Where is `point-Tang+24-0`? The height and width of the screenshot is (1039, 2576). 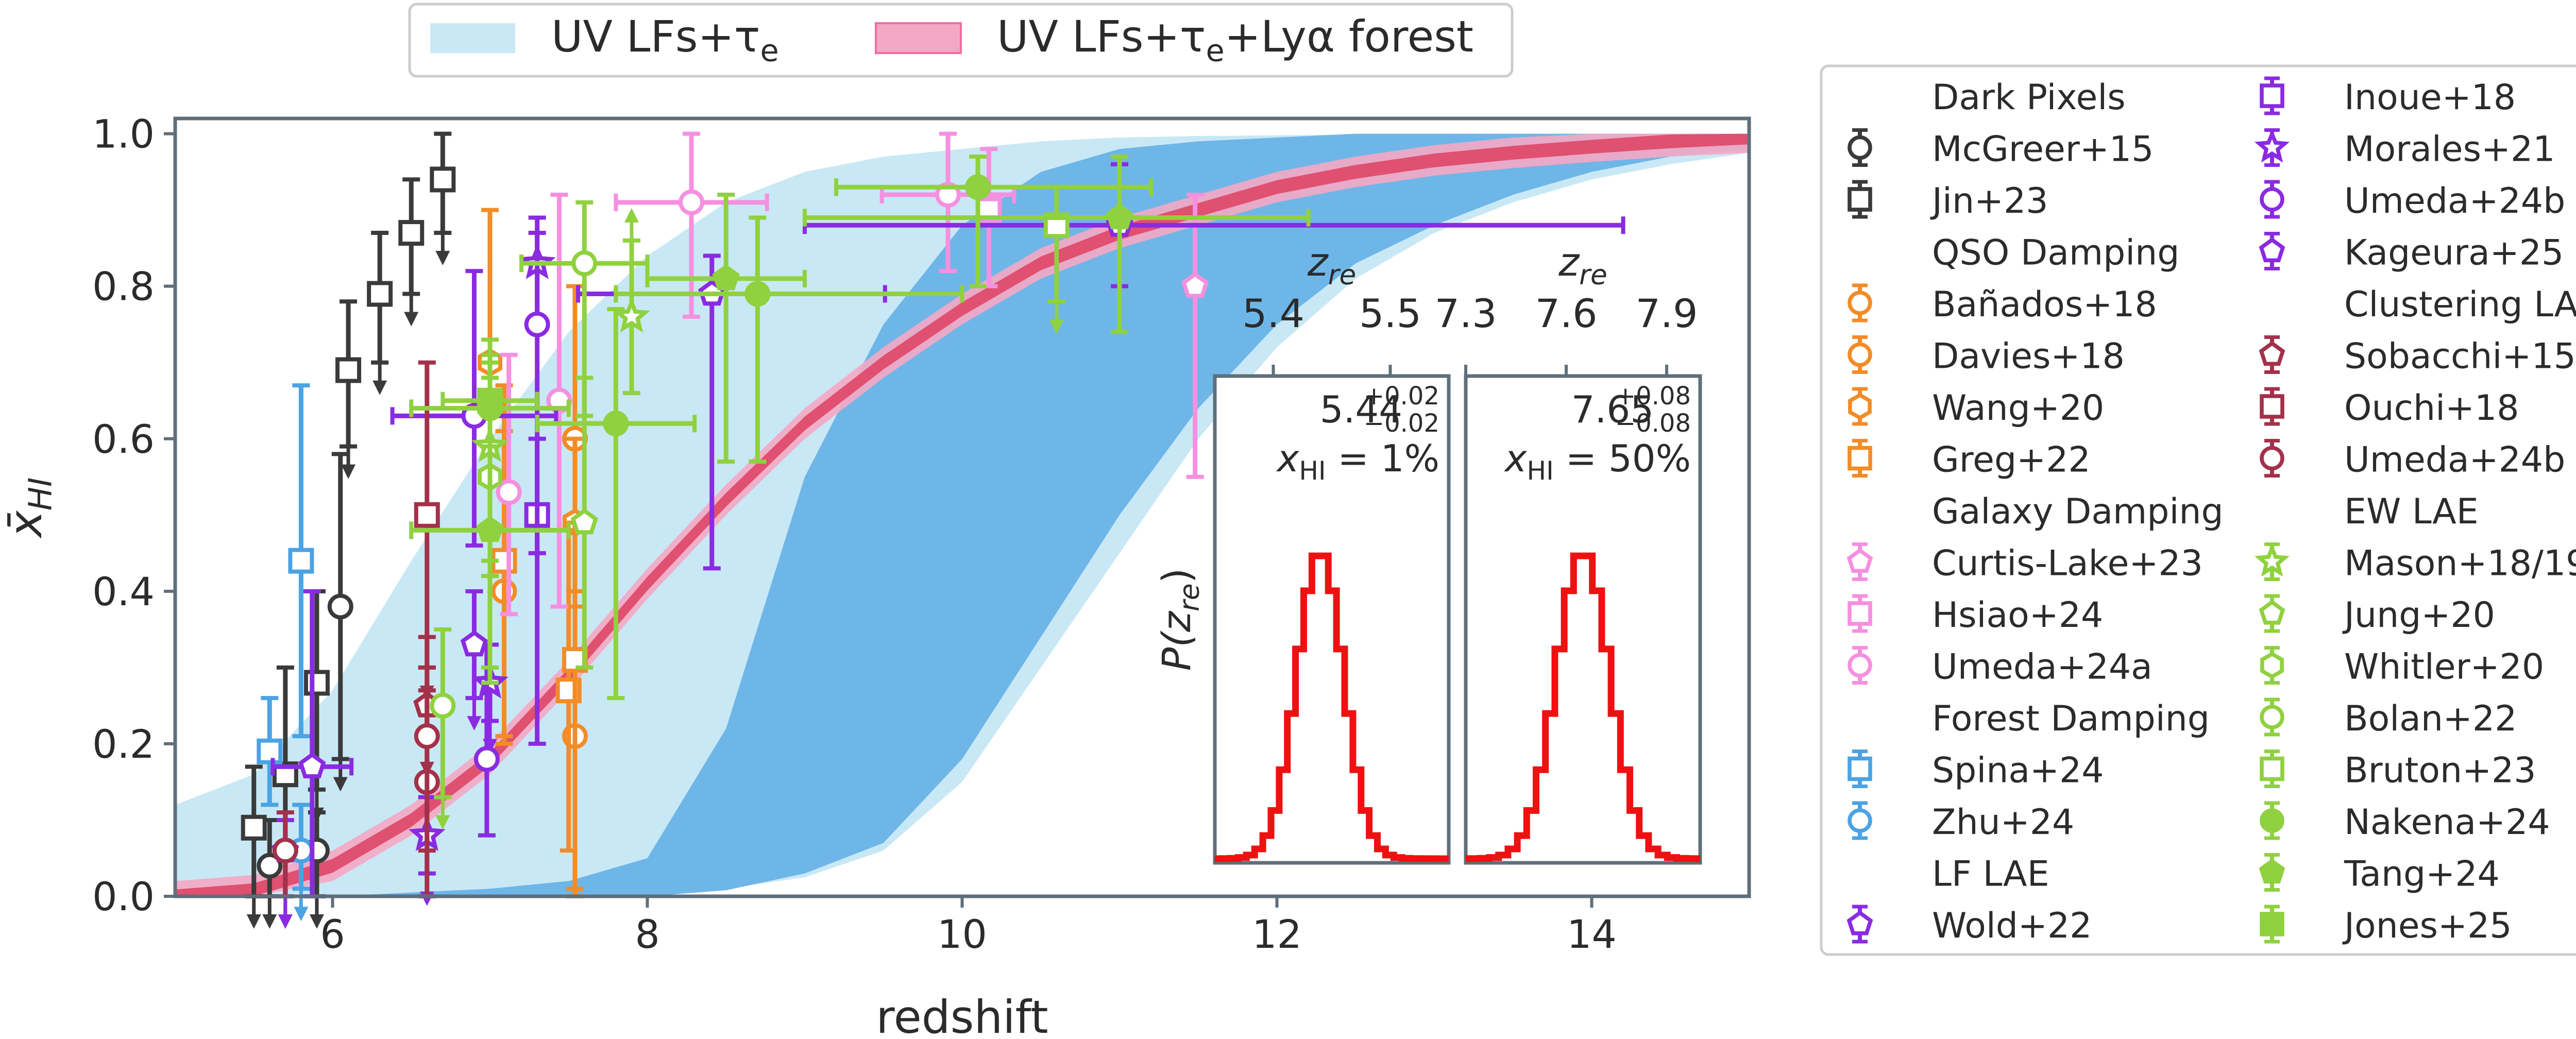 point-Tang+24-0 is located at coordinates (490, 529).